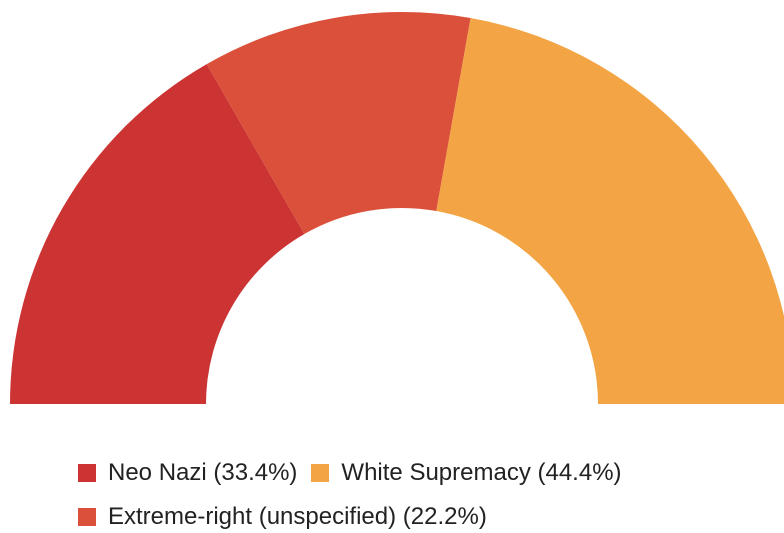 The width and height of the screenshot is (784, 533). Describe the element at coordinates (87, 473) in the screenshot. I see `legend-swatch-neo-nazi` at that location.